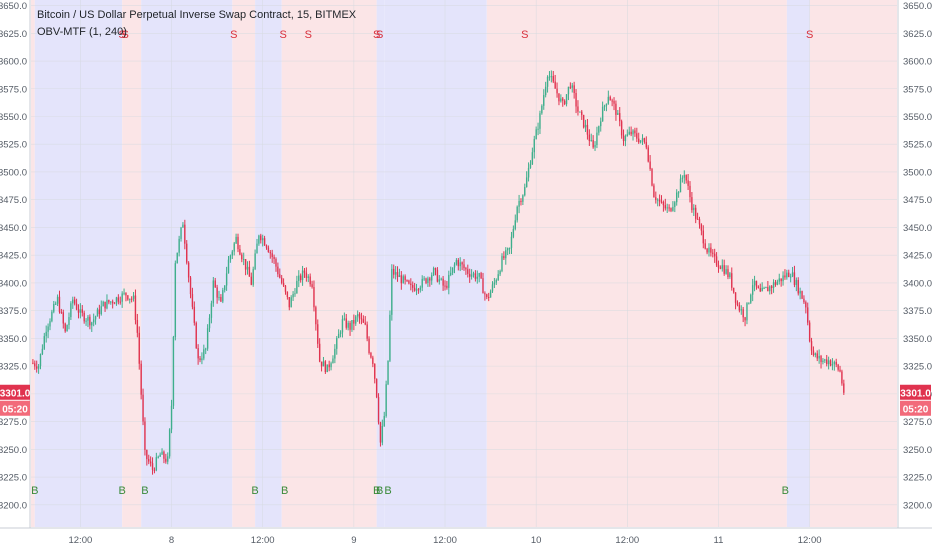 The width and height of the screenshot is (932, 550). Describe the element at coordinates (915, 400) in the screenshot. I see `last-price-label-right: 3301.0 05:20` at that location.